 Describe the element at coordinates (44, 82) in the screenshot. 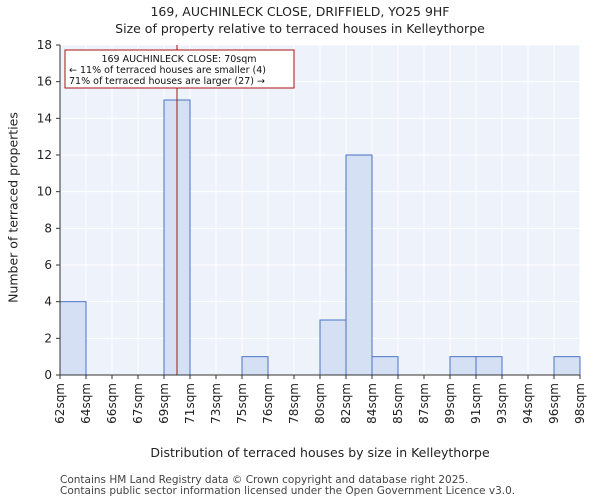

I see `y-tick-label: 16` at that location.